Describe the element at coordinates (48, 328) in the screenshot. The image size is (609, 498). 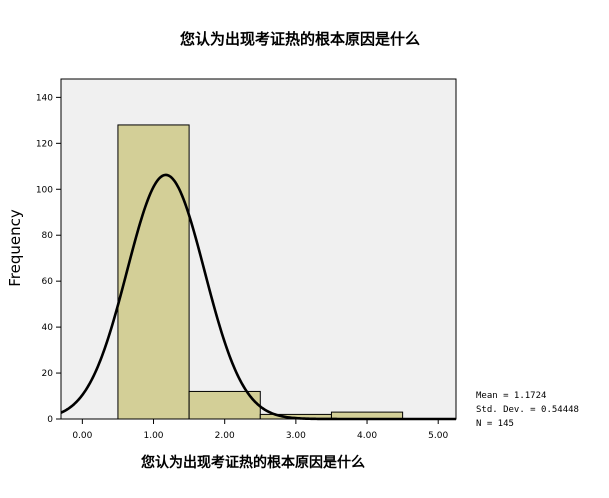
I see `y-tick-label: 40` at that location.